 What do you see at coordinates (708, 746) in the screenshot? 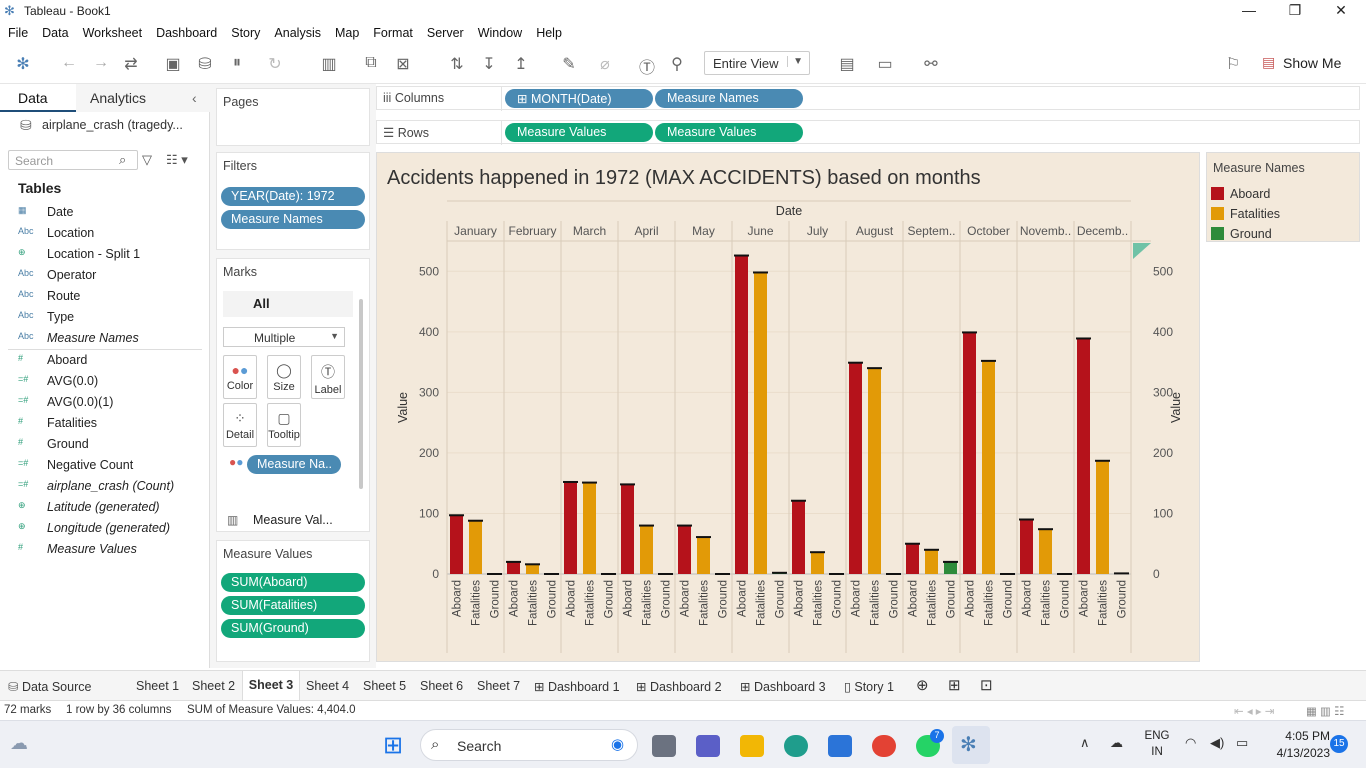
I see `teams-icon` at bounding box center [708, 746].